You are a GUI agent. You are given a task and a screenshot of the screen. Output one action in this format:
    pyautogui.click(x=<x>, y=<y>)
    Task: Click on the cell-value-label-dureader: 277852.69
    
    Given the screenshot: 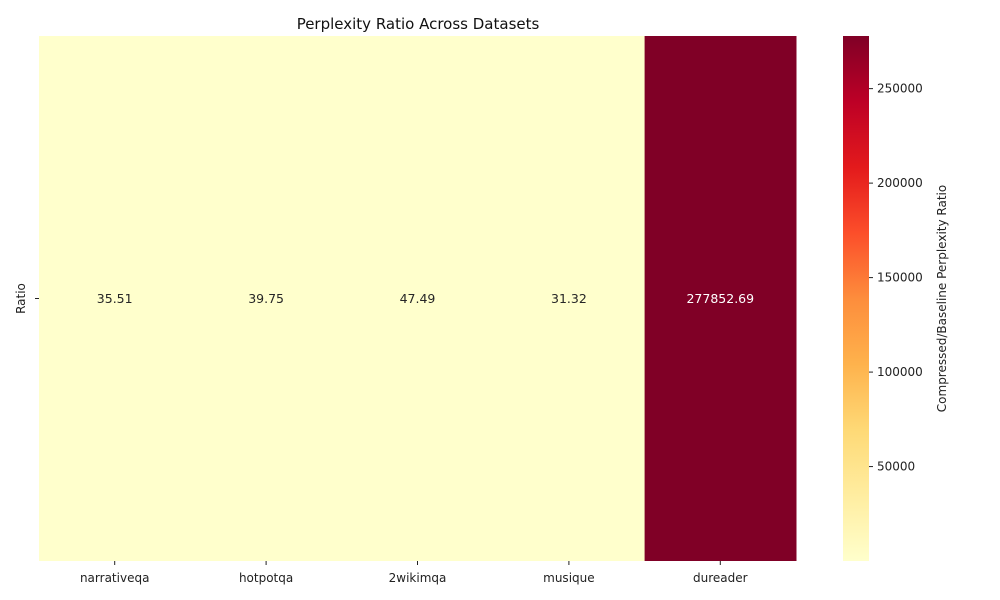 What is the action you would take?
    pyautogui.click(x=720, y=298)
    